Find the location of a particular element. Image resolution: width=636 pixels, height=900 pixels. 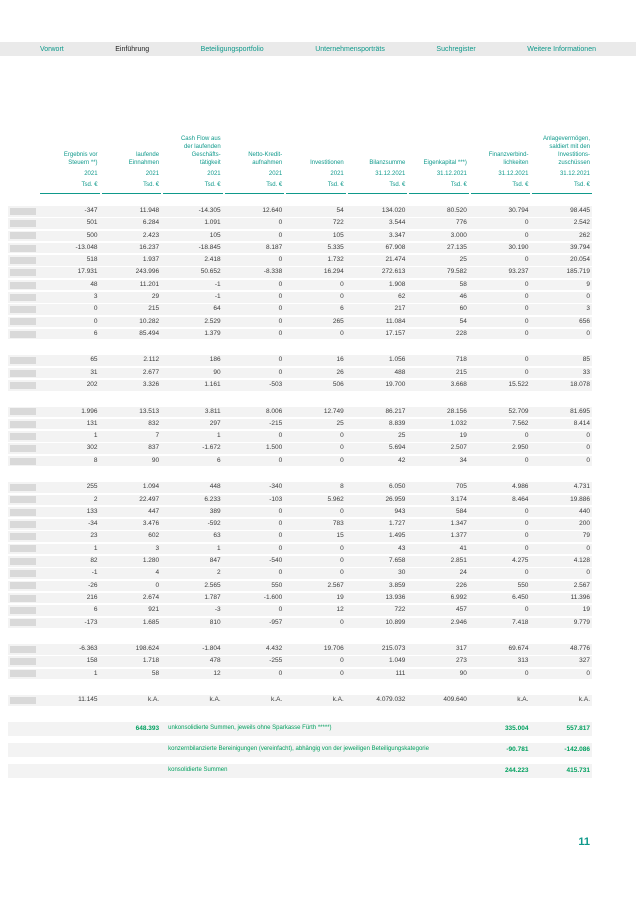

table-cell: 12 is located at coordinates (340, 610).